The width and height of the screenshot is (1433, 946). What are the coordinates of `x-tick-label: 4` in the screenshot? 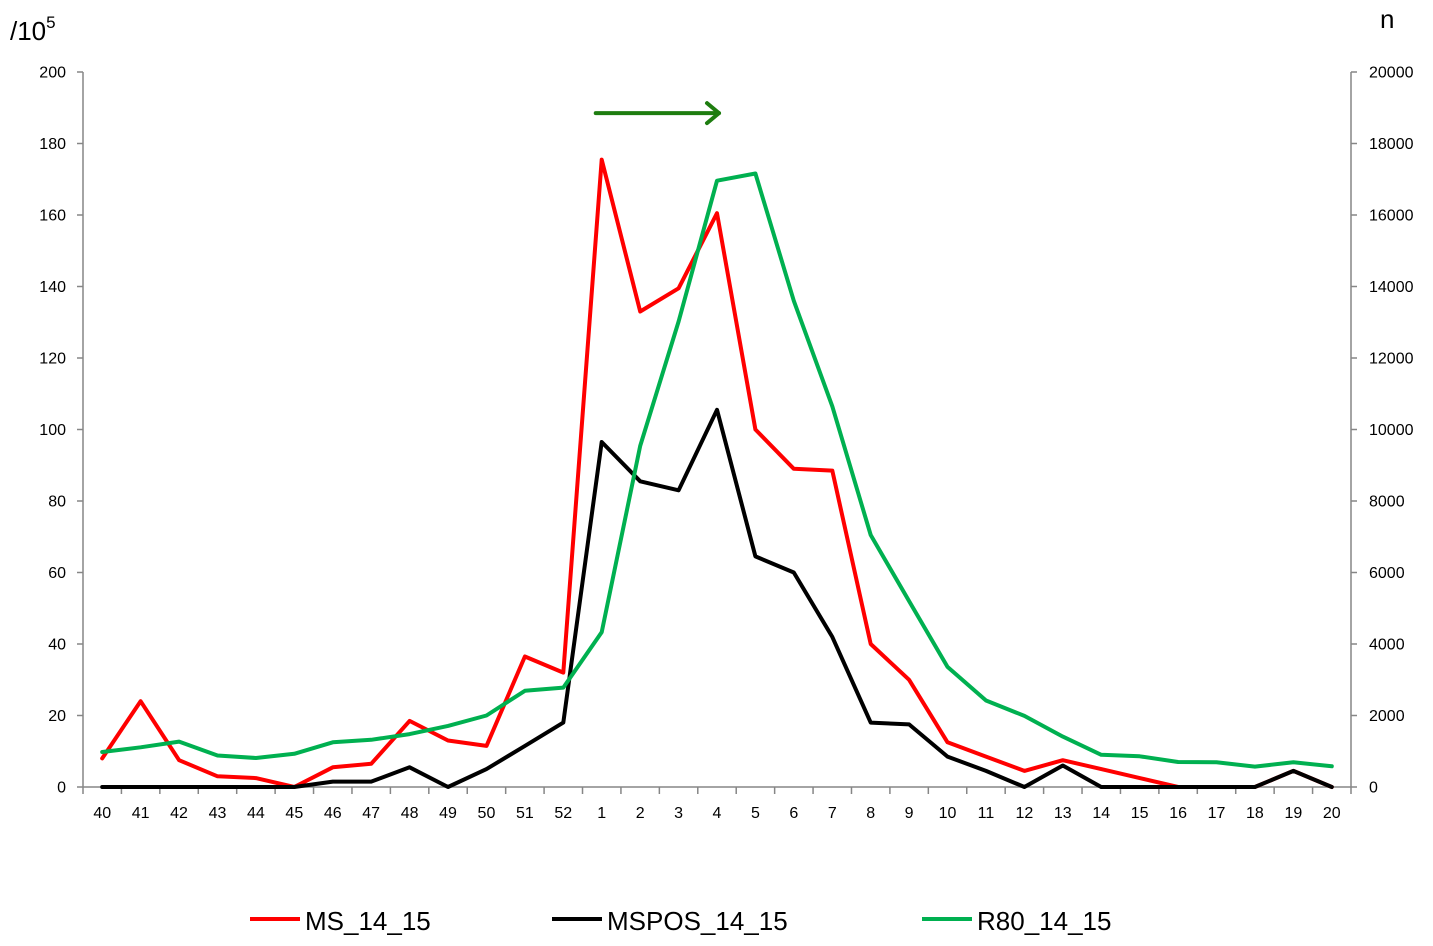 It's located at (717, 813).